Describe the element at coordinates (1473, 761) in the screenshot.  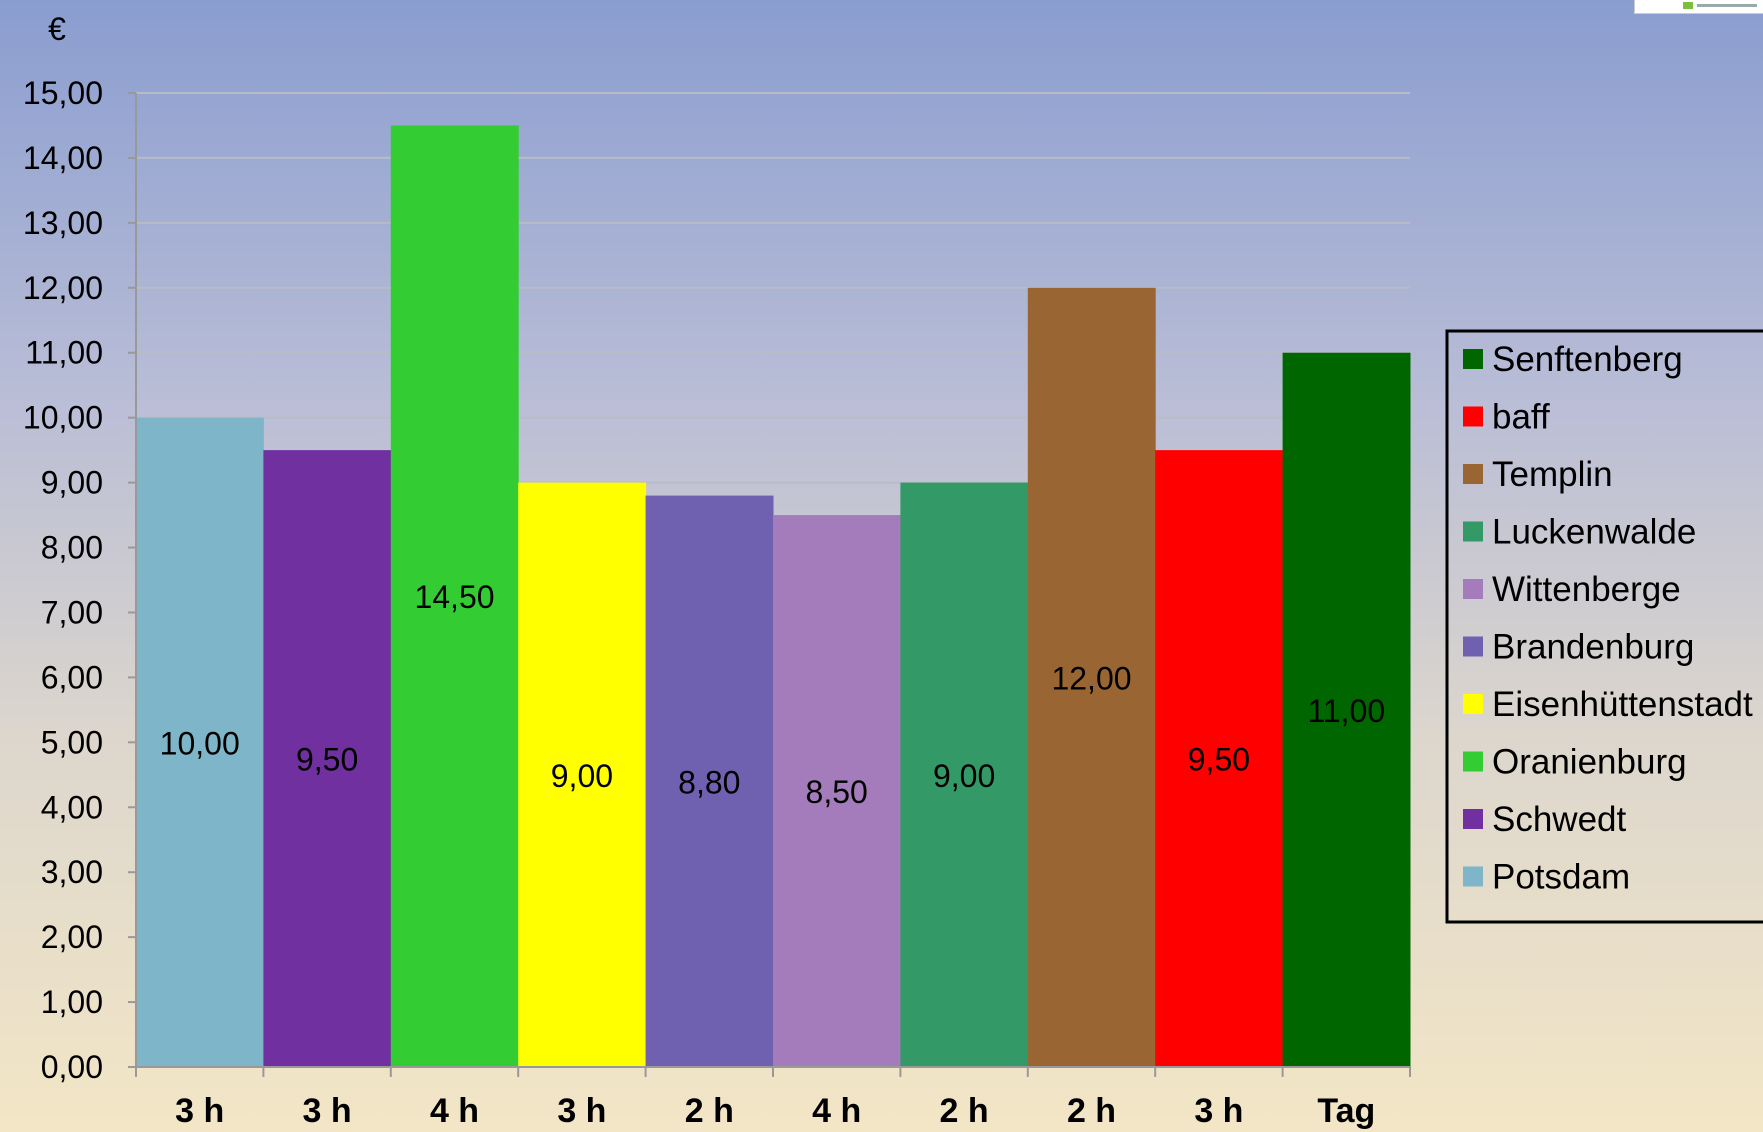
I see `legend-swatch-oranienburg` at that location.